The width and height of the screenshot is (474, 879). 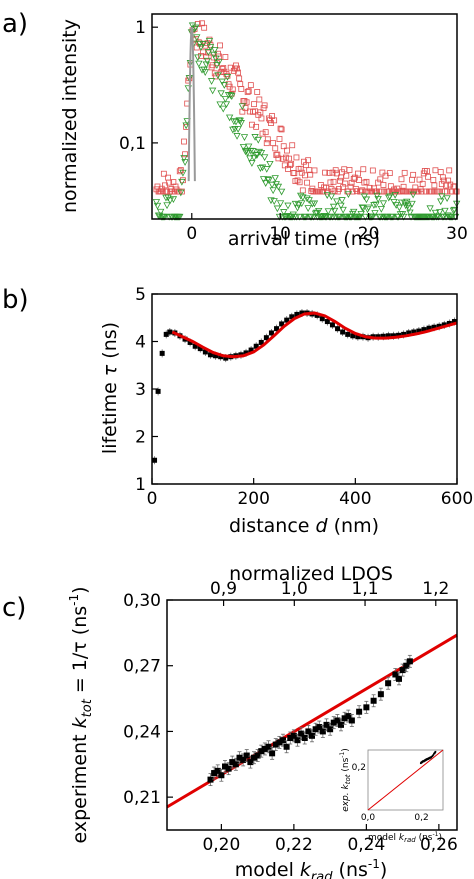 What do you see at coordinates (142, 601) in the screenshot?
I see `panel-c-ytick-label: 0,30` at bounding box center [142, 601].